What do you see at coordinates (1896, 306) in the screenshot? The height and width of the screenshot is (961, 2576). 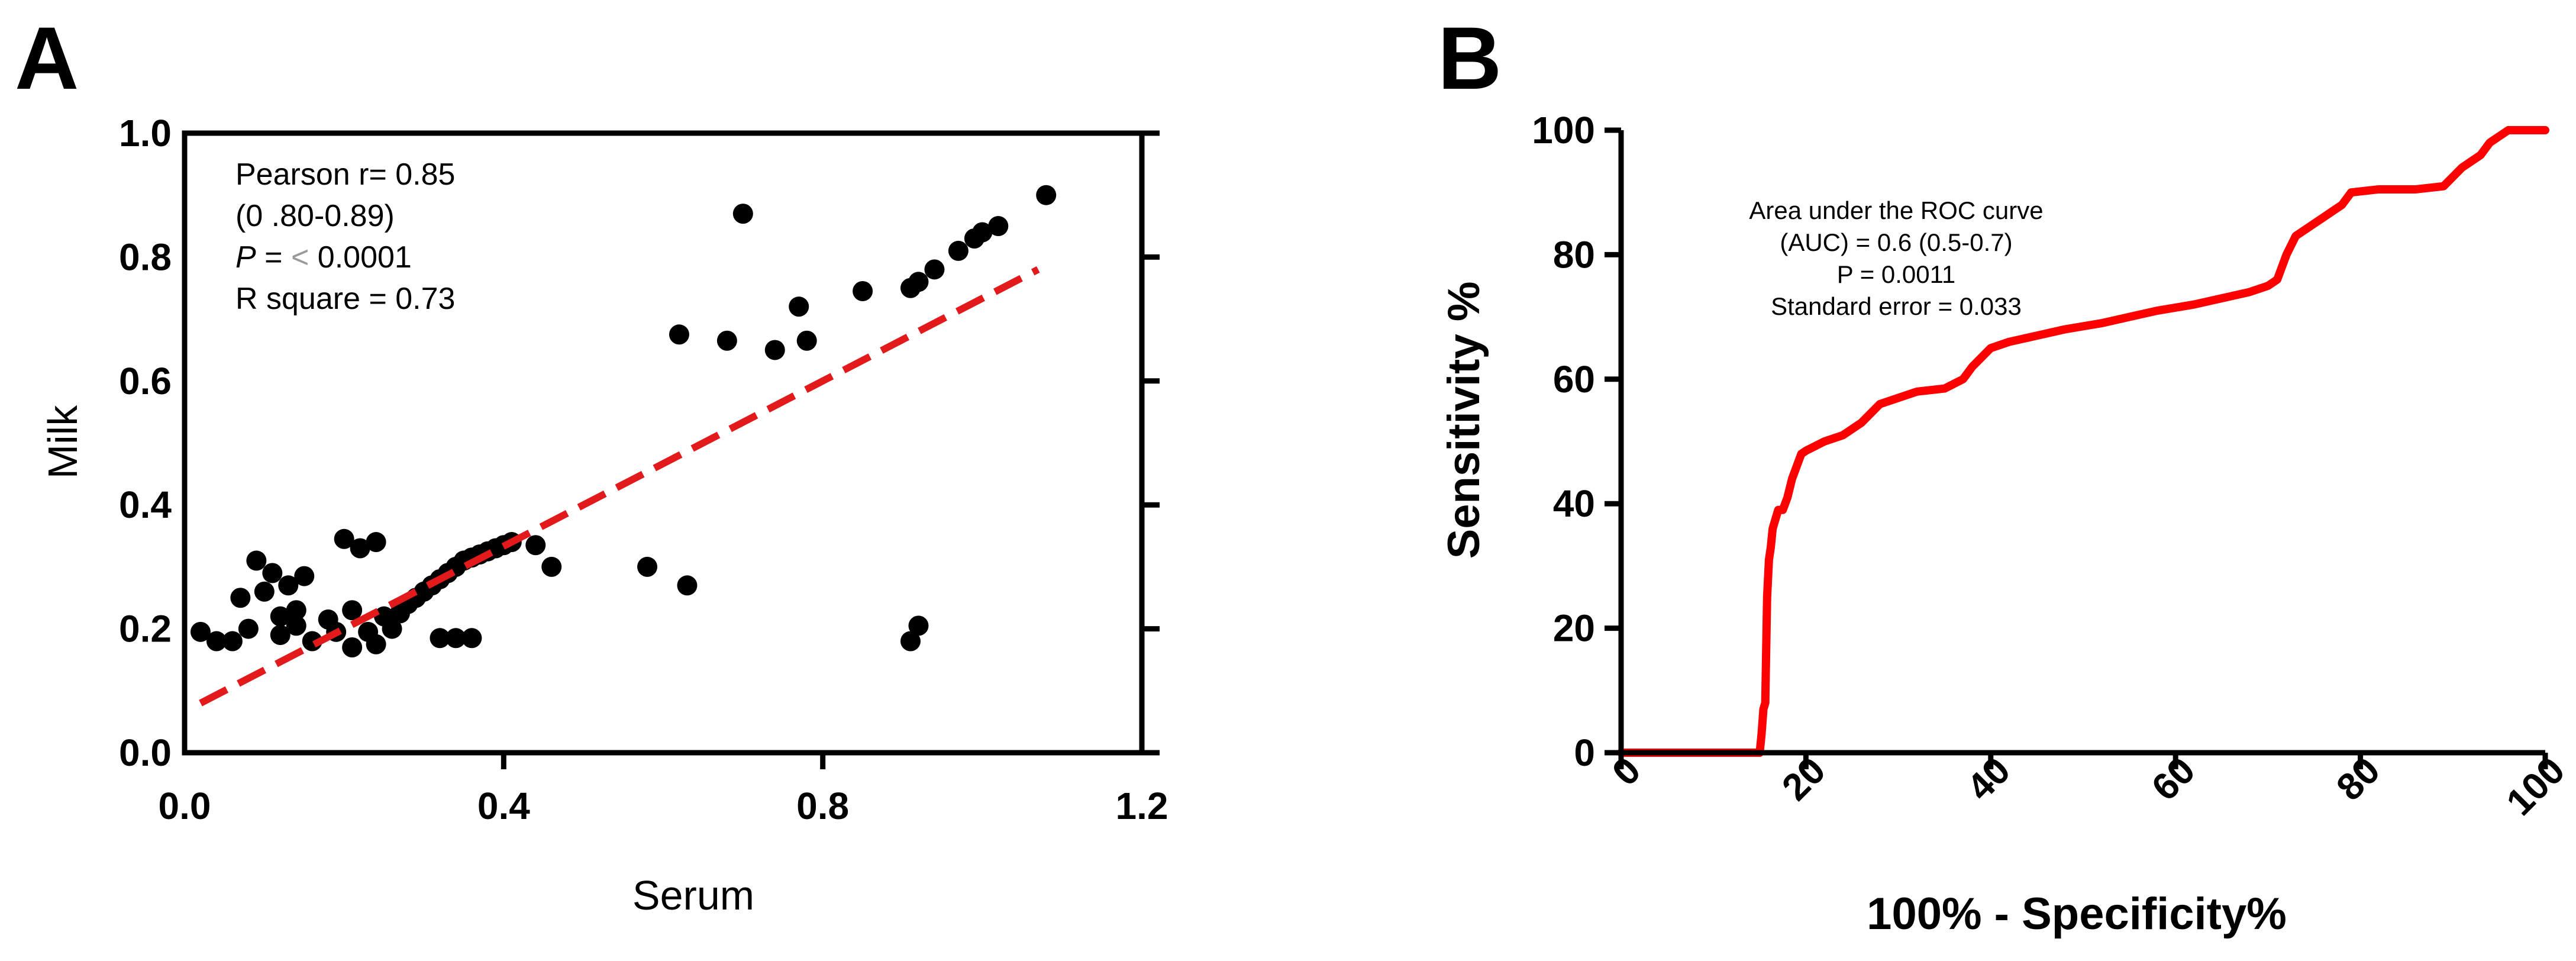 I see `standard-error-text: Standard error = 0.033` at bounding box center [1896, 306].